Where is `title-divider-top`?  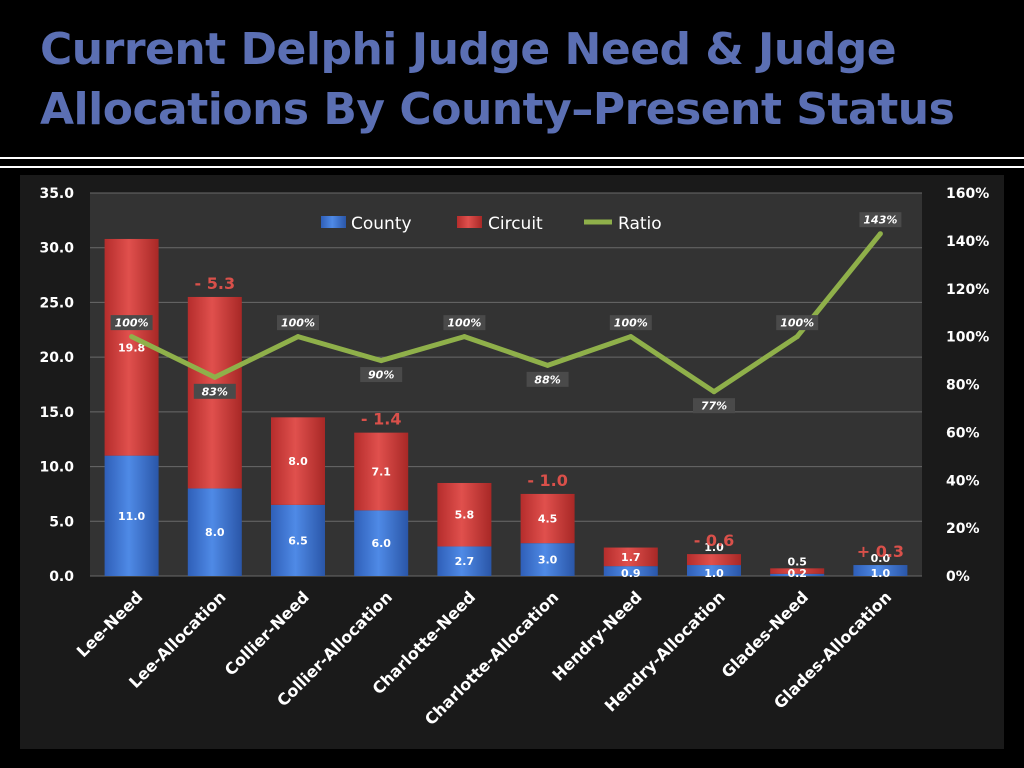 title-divider-top is located at coordinates (512, 158).